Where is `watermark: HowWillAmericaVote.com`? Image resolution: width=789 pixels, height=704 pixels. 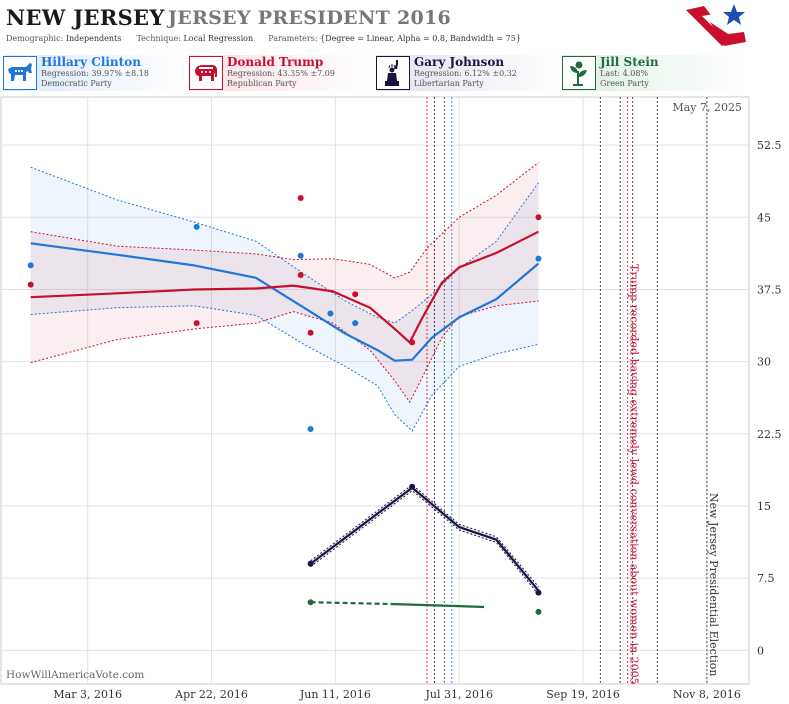
watermark: HowWillAmericaVote.com is located at coordinates (75, 675).